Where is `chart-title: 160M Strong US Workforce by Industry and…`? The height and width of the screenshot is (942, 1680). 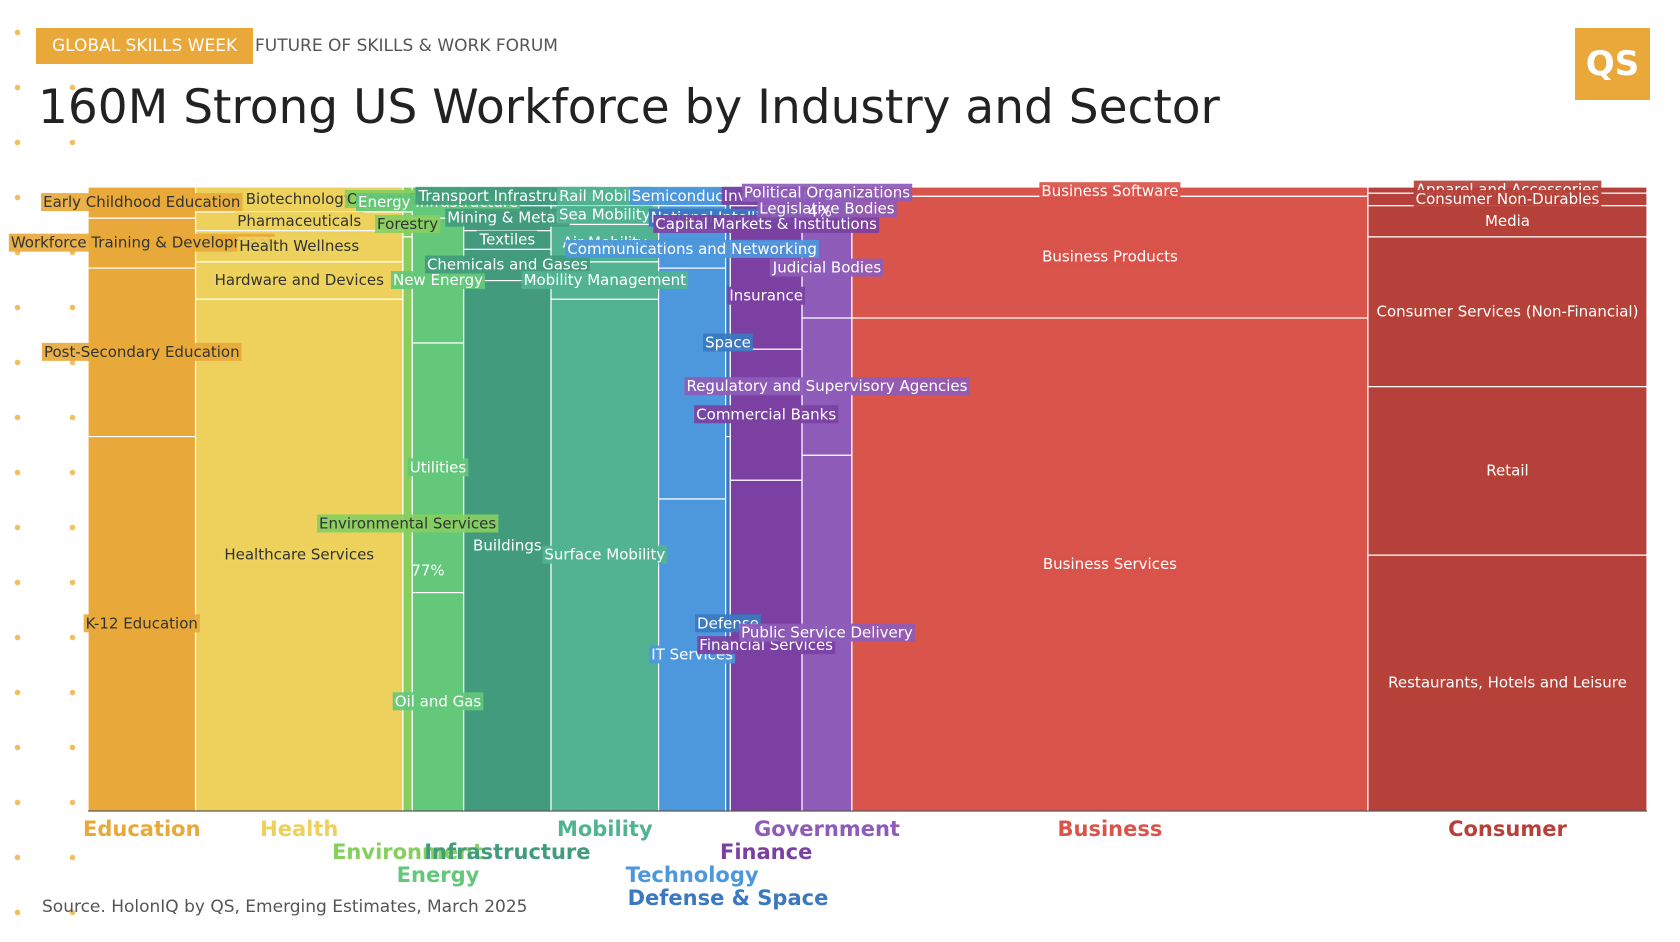 chart-title: 160M Strong US Workforce by Industry and… is located at coordinates (629, 107).